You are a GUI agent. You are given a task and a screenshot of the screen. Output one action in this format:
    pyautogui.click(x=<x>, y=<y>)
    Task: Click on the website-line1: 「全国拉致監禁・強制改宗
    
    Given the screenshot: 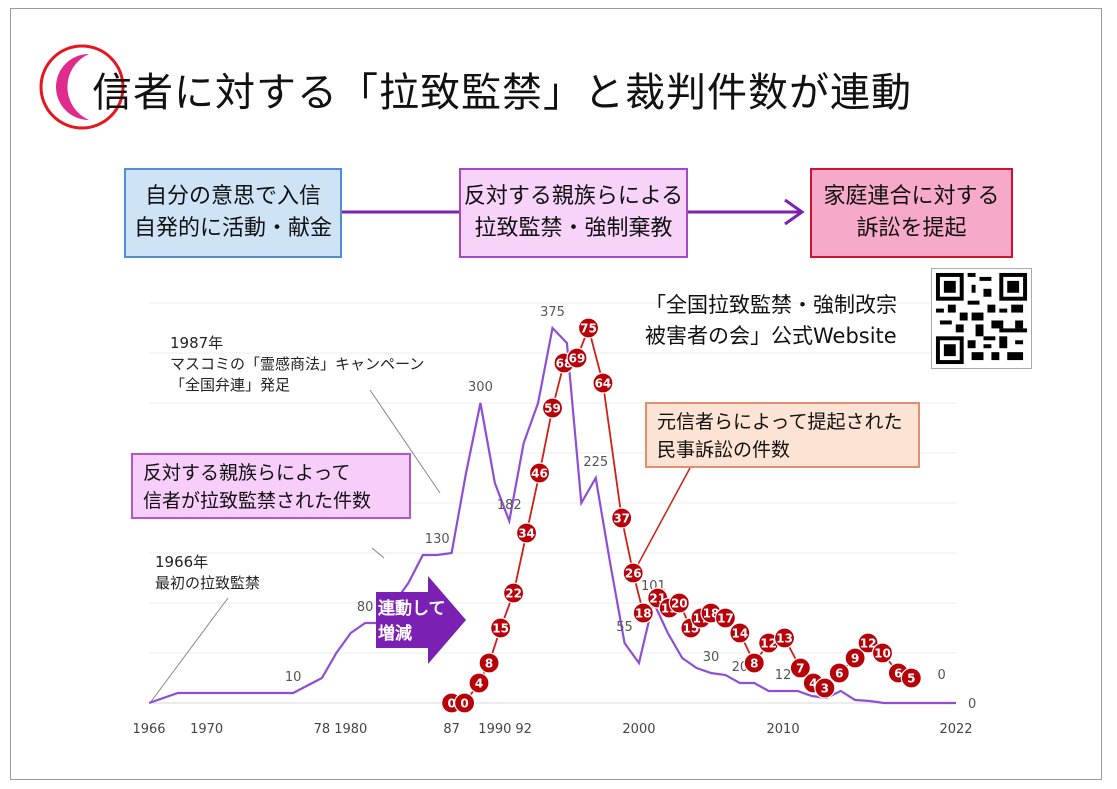 What is the action you would take?
    pyautogui.click(x=771, y=305)
    